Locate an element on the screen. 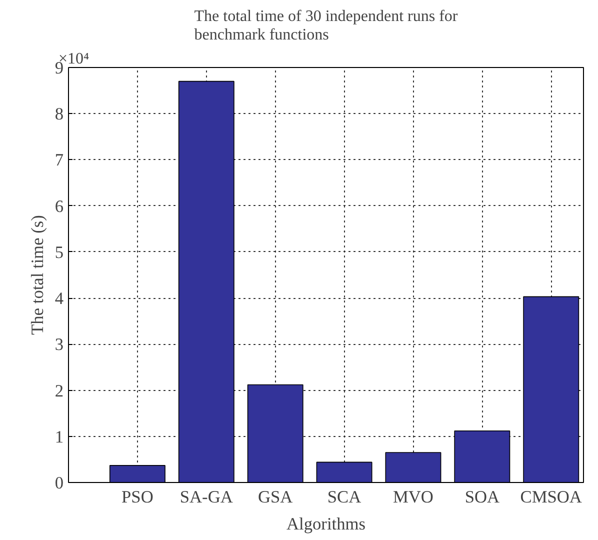 This screenshot has height=540, width=598. y-tick-label: 2 is located at coordinates (59, 390).